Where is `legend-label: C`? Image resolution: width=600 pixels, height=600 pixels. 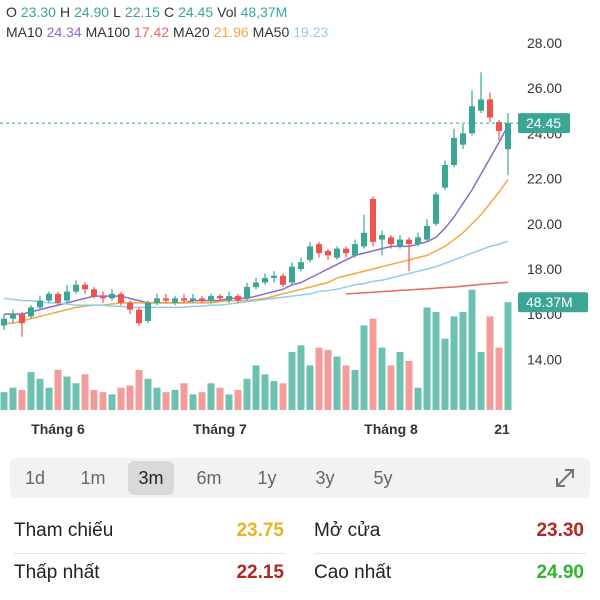
legend-label: C is located at coordinates (169, 12).